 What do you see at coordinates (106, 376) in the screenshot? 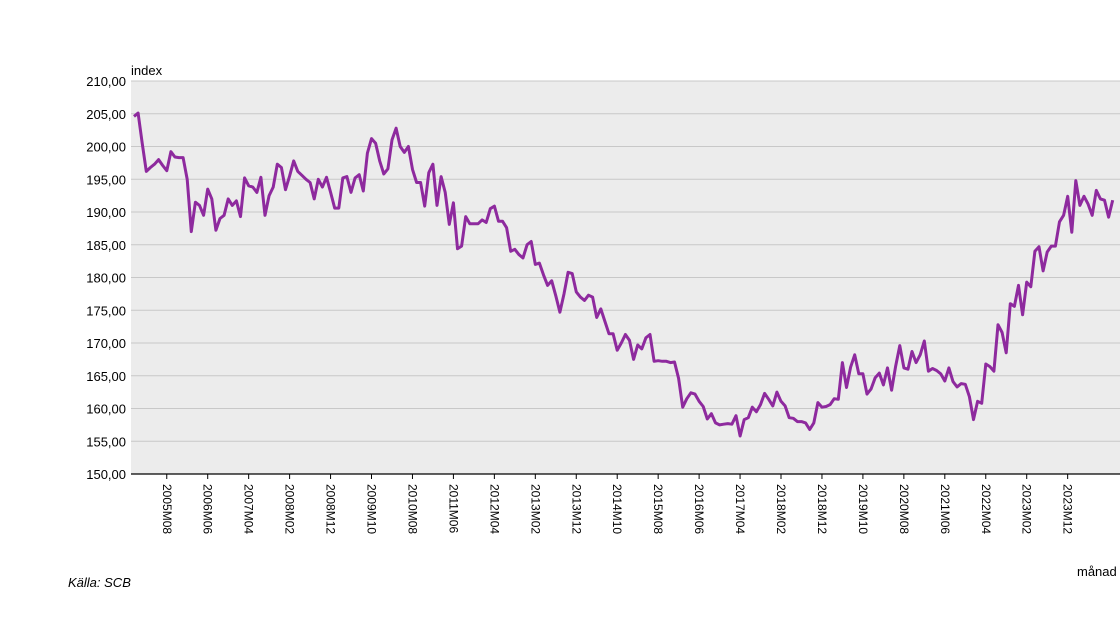
I see `y-tick-label: 165,00` at bounding box center [106, 376].